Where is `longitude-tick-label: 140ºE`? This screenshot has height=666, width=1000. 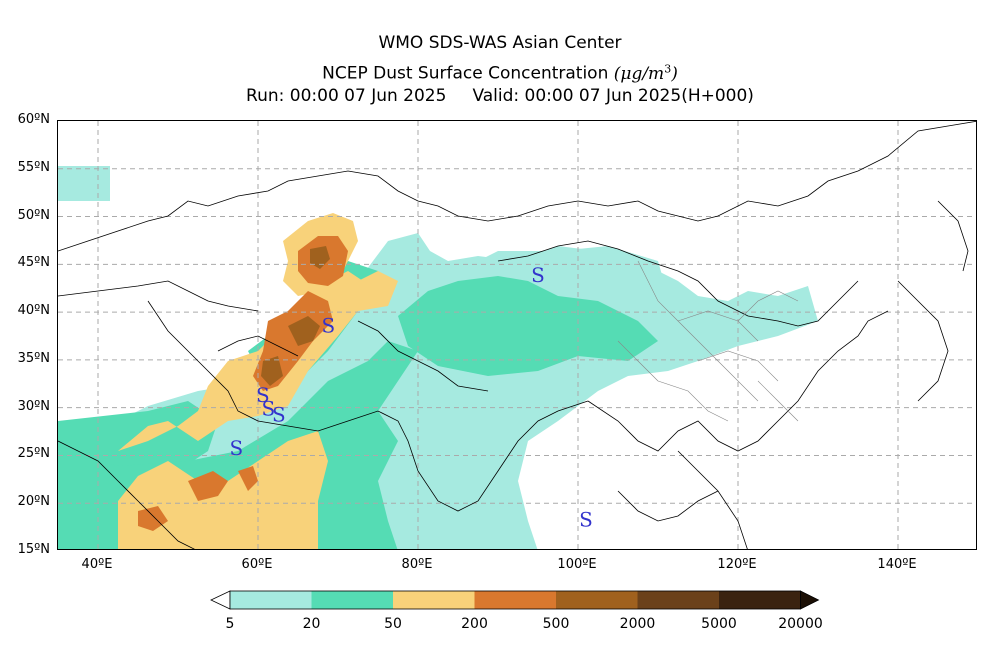 longitude-tick-label: 140ºE is located at coordinates (897, 564).